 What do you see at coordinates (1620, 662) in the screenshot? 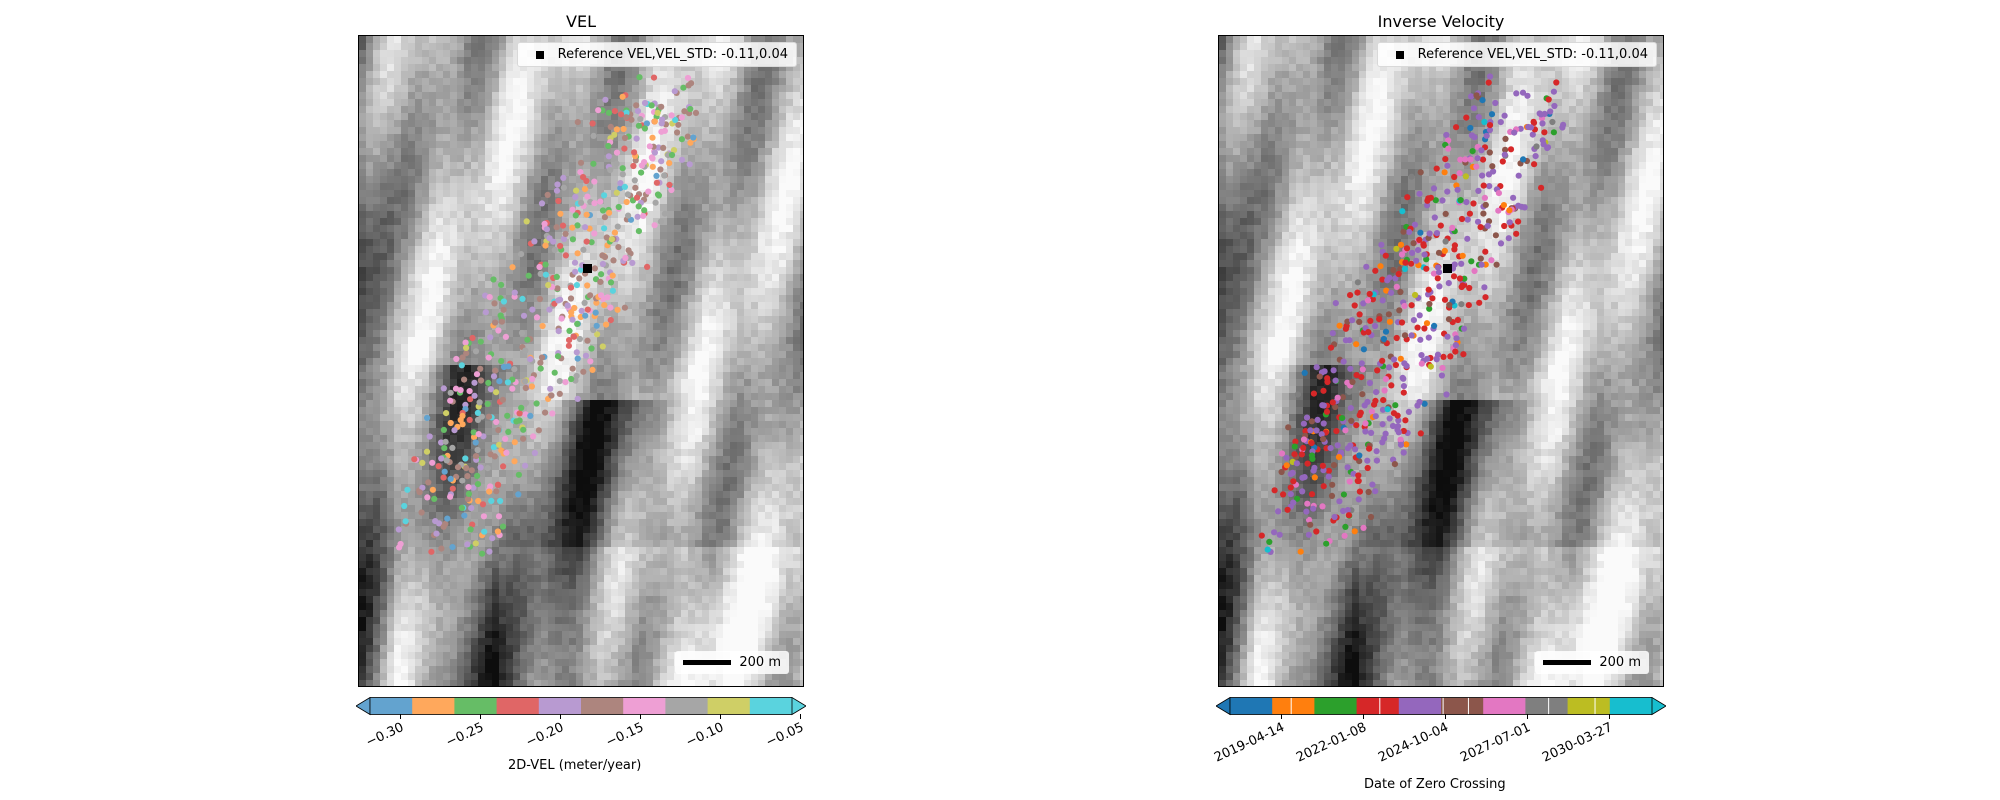
I see `right-scale-text: 200 m` at bounding box center [1620, 662].